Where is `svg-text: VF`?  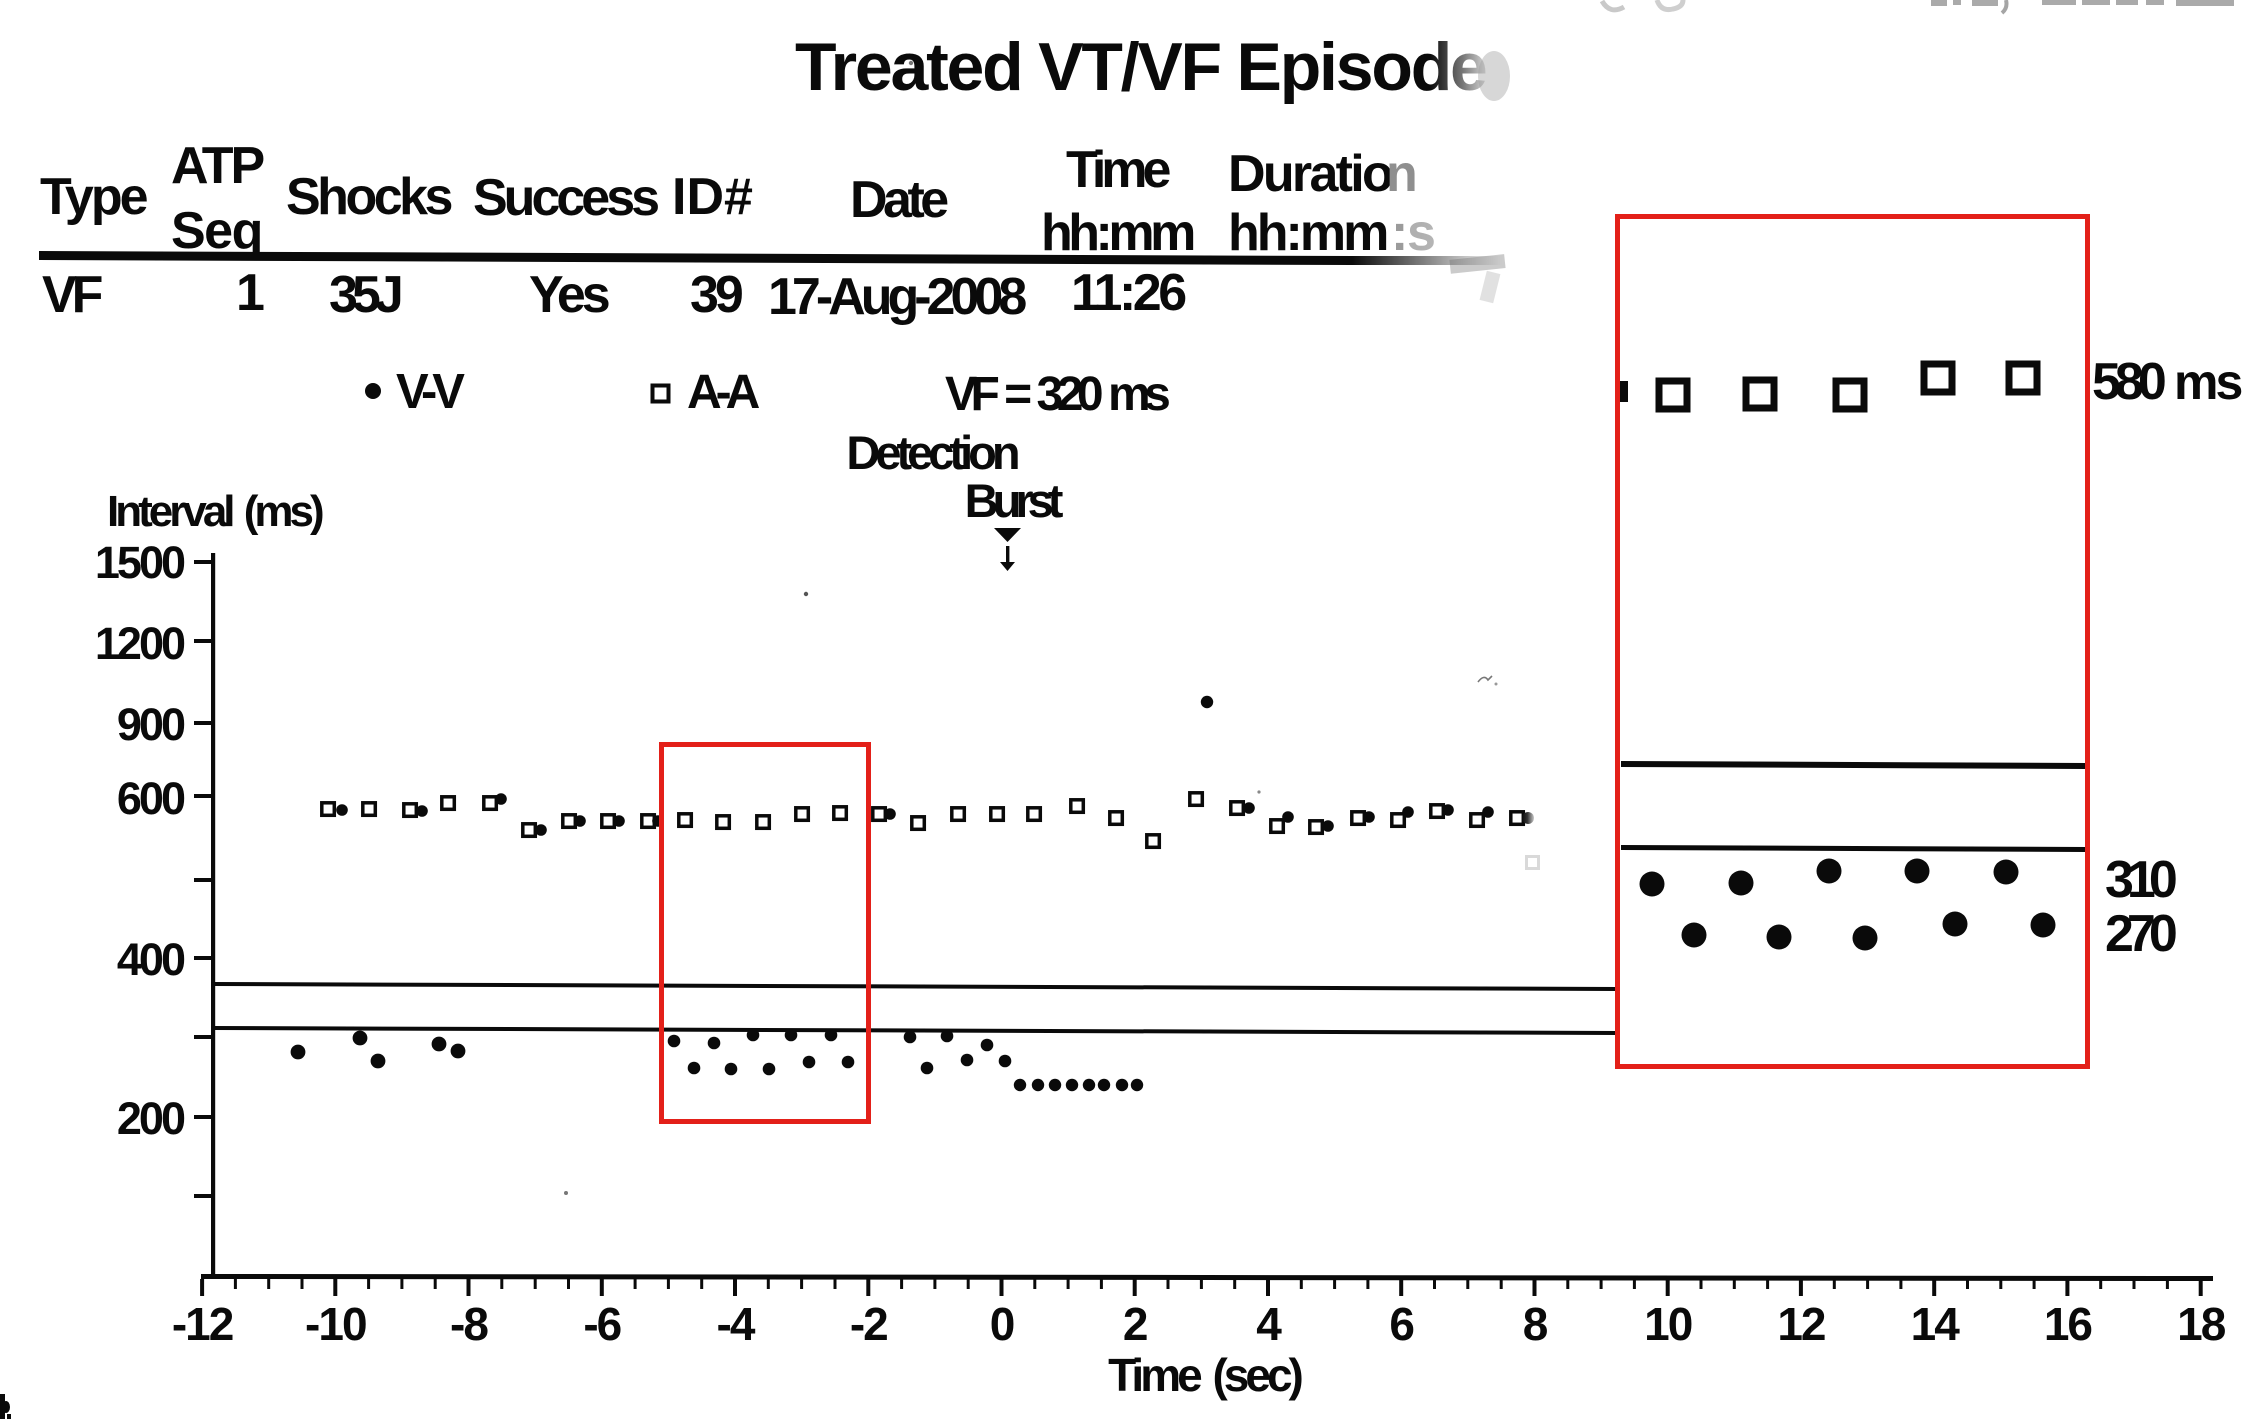 svg-text: VF is located at coordinates (72, 295).